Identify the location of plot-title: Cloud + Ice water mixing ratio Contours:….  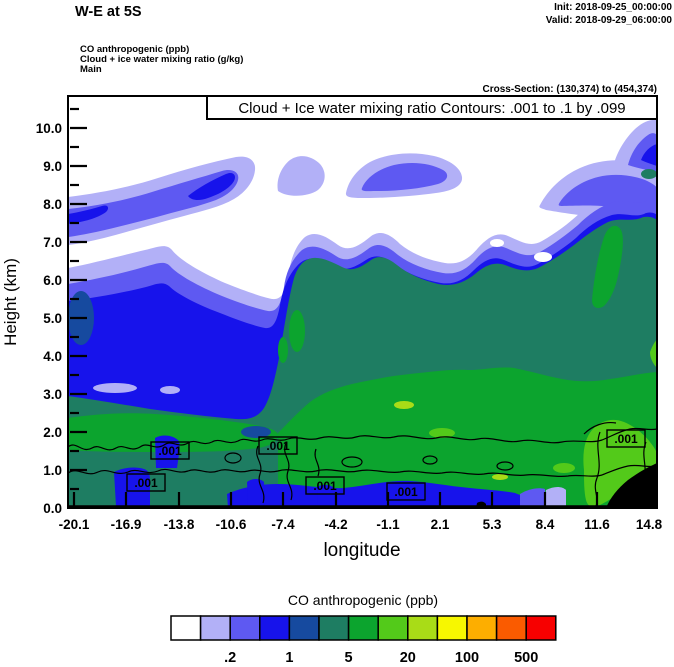
(431, 108).